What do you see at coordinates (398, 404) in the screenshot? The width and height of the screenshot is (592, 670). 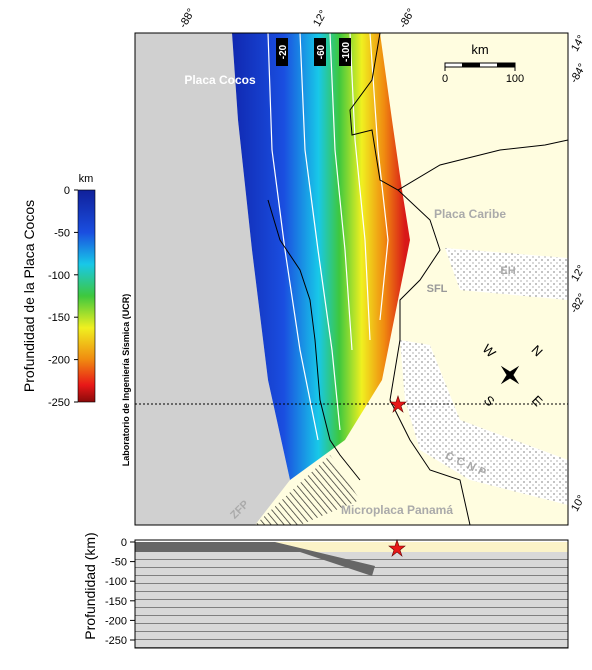 I see `epicenter` at bounding box center [398, 404].